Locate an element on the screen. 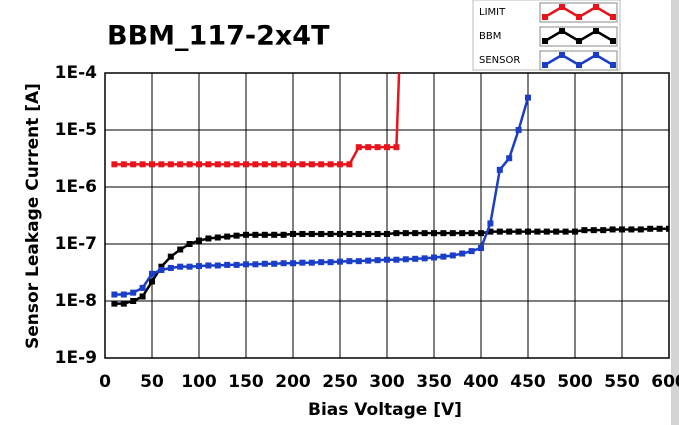  x-tick-label: 500 is located at coordinates (575, 382).